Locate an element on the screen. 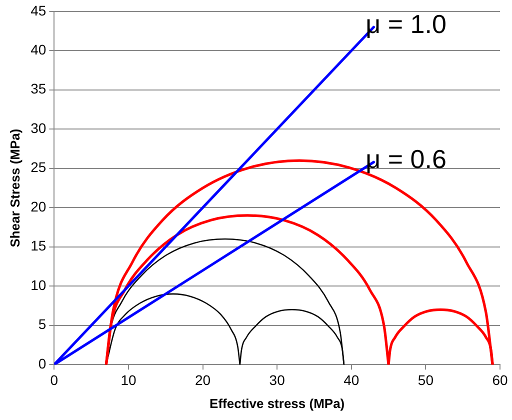 The image size is (512, 420). y-tick-label: 5 is located at coordinates (42, 324).